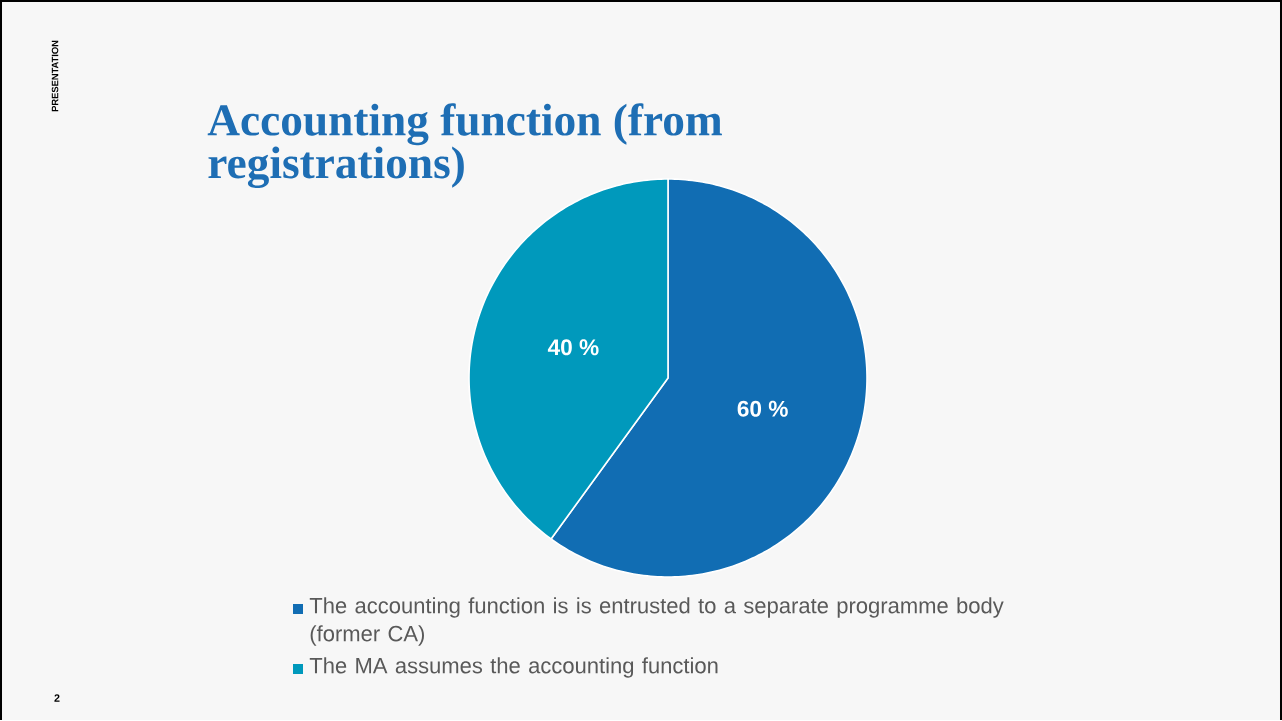 This screenshot has width=1282, height=721. Describe the element at coordinates (57, 698) in the screenshot. I see `text: 2` at that location.